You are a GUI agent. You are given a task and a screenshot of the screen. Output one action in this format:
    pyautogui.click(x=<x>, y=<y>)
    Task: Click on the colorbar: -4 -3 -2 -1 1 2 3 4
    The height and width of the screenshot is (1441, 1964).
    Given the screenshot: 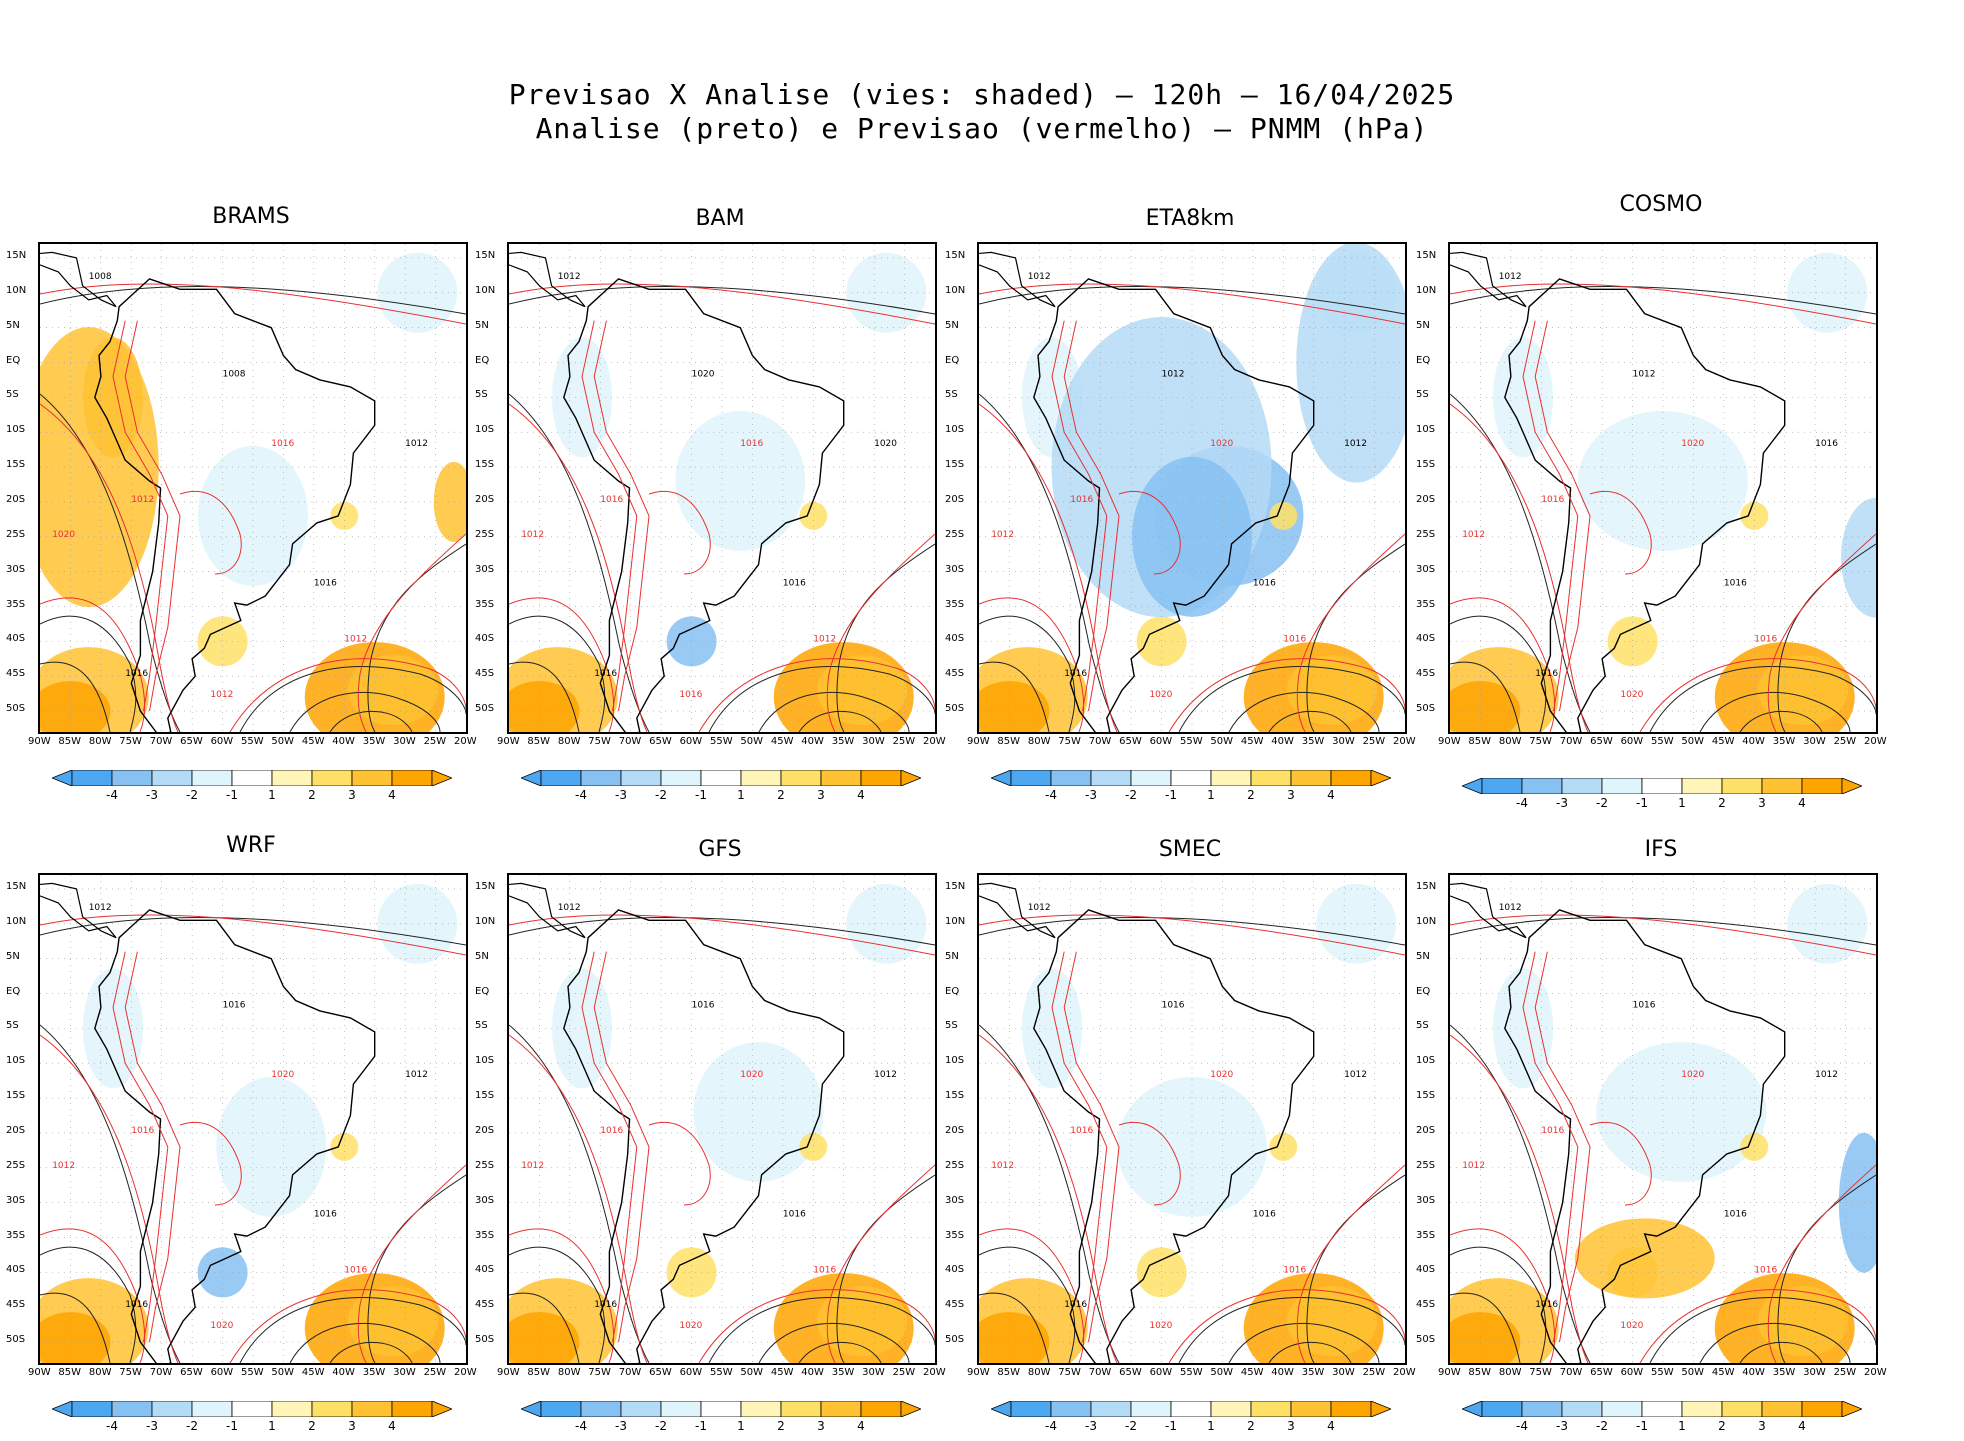 What is the action you would take?
    pyautogui.click(x=252, y=789)
    